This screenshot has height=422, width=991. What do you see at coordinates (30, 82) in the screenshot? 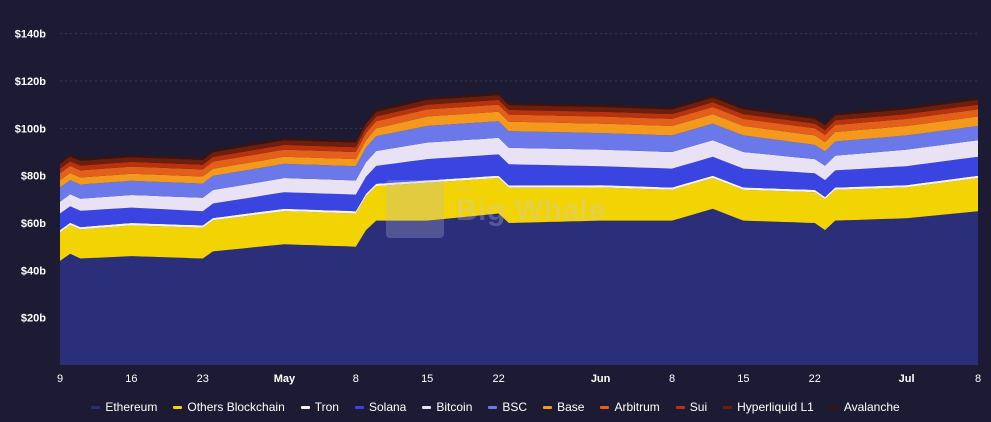
I see `y-tick-label: $120b` at bounding box center [30, 82].